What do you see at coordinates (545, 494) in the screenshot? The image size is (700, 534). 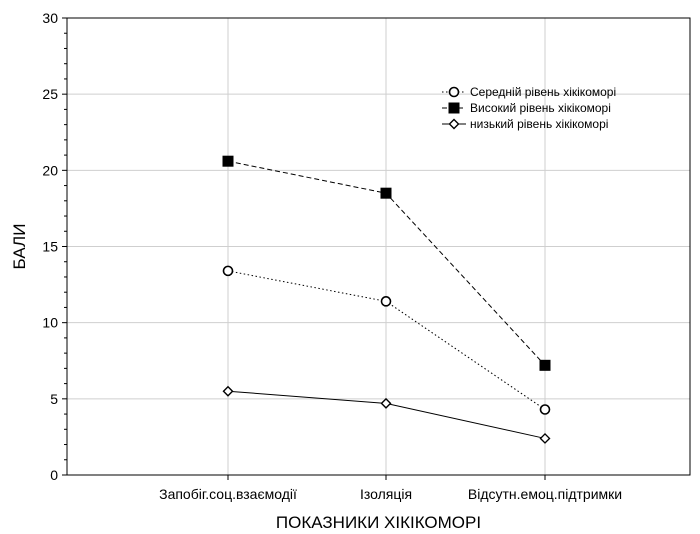 I see `x-tick-label: Відсутн.емоц.підтримки` at bounding box center [545, 494].